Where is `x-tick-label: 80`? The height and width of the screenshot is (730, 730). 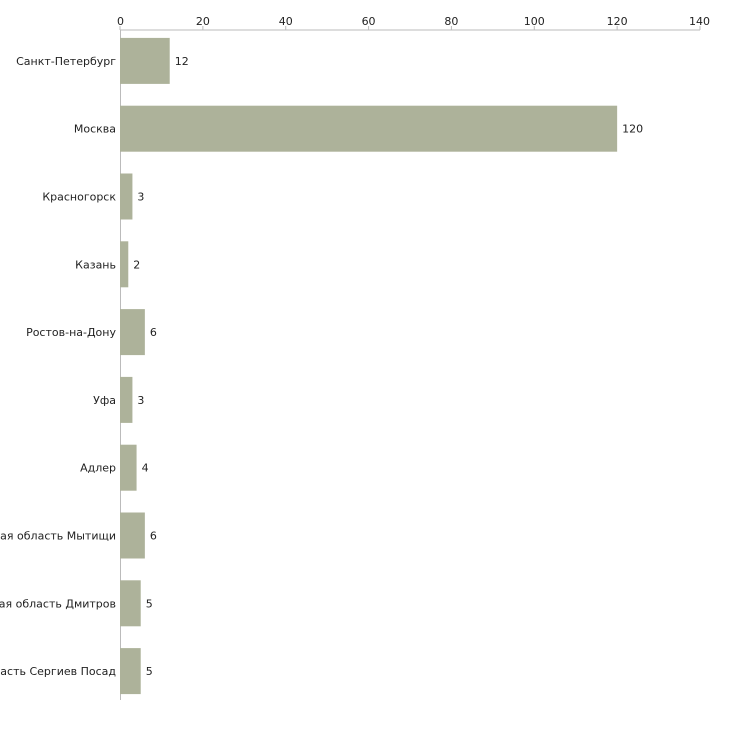 x-tick-label: 80 is located at coordinates (451, 21).